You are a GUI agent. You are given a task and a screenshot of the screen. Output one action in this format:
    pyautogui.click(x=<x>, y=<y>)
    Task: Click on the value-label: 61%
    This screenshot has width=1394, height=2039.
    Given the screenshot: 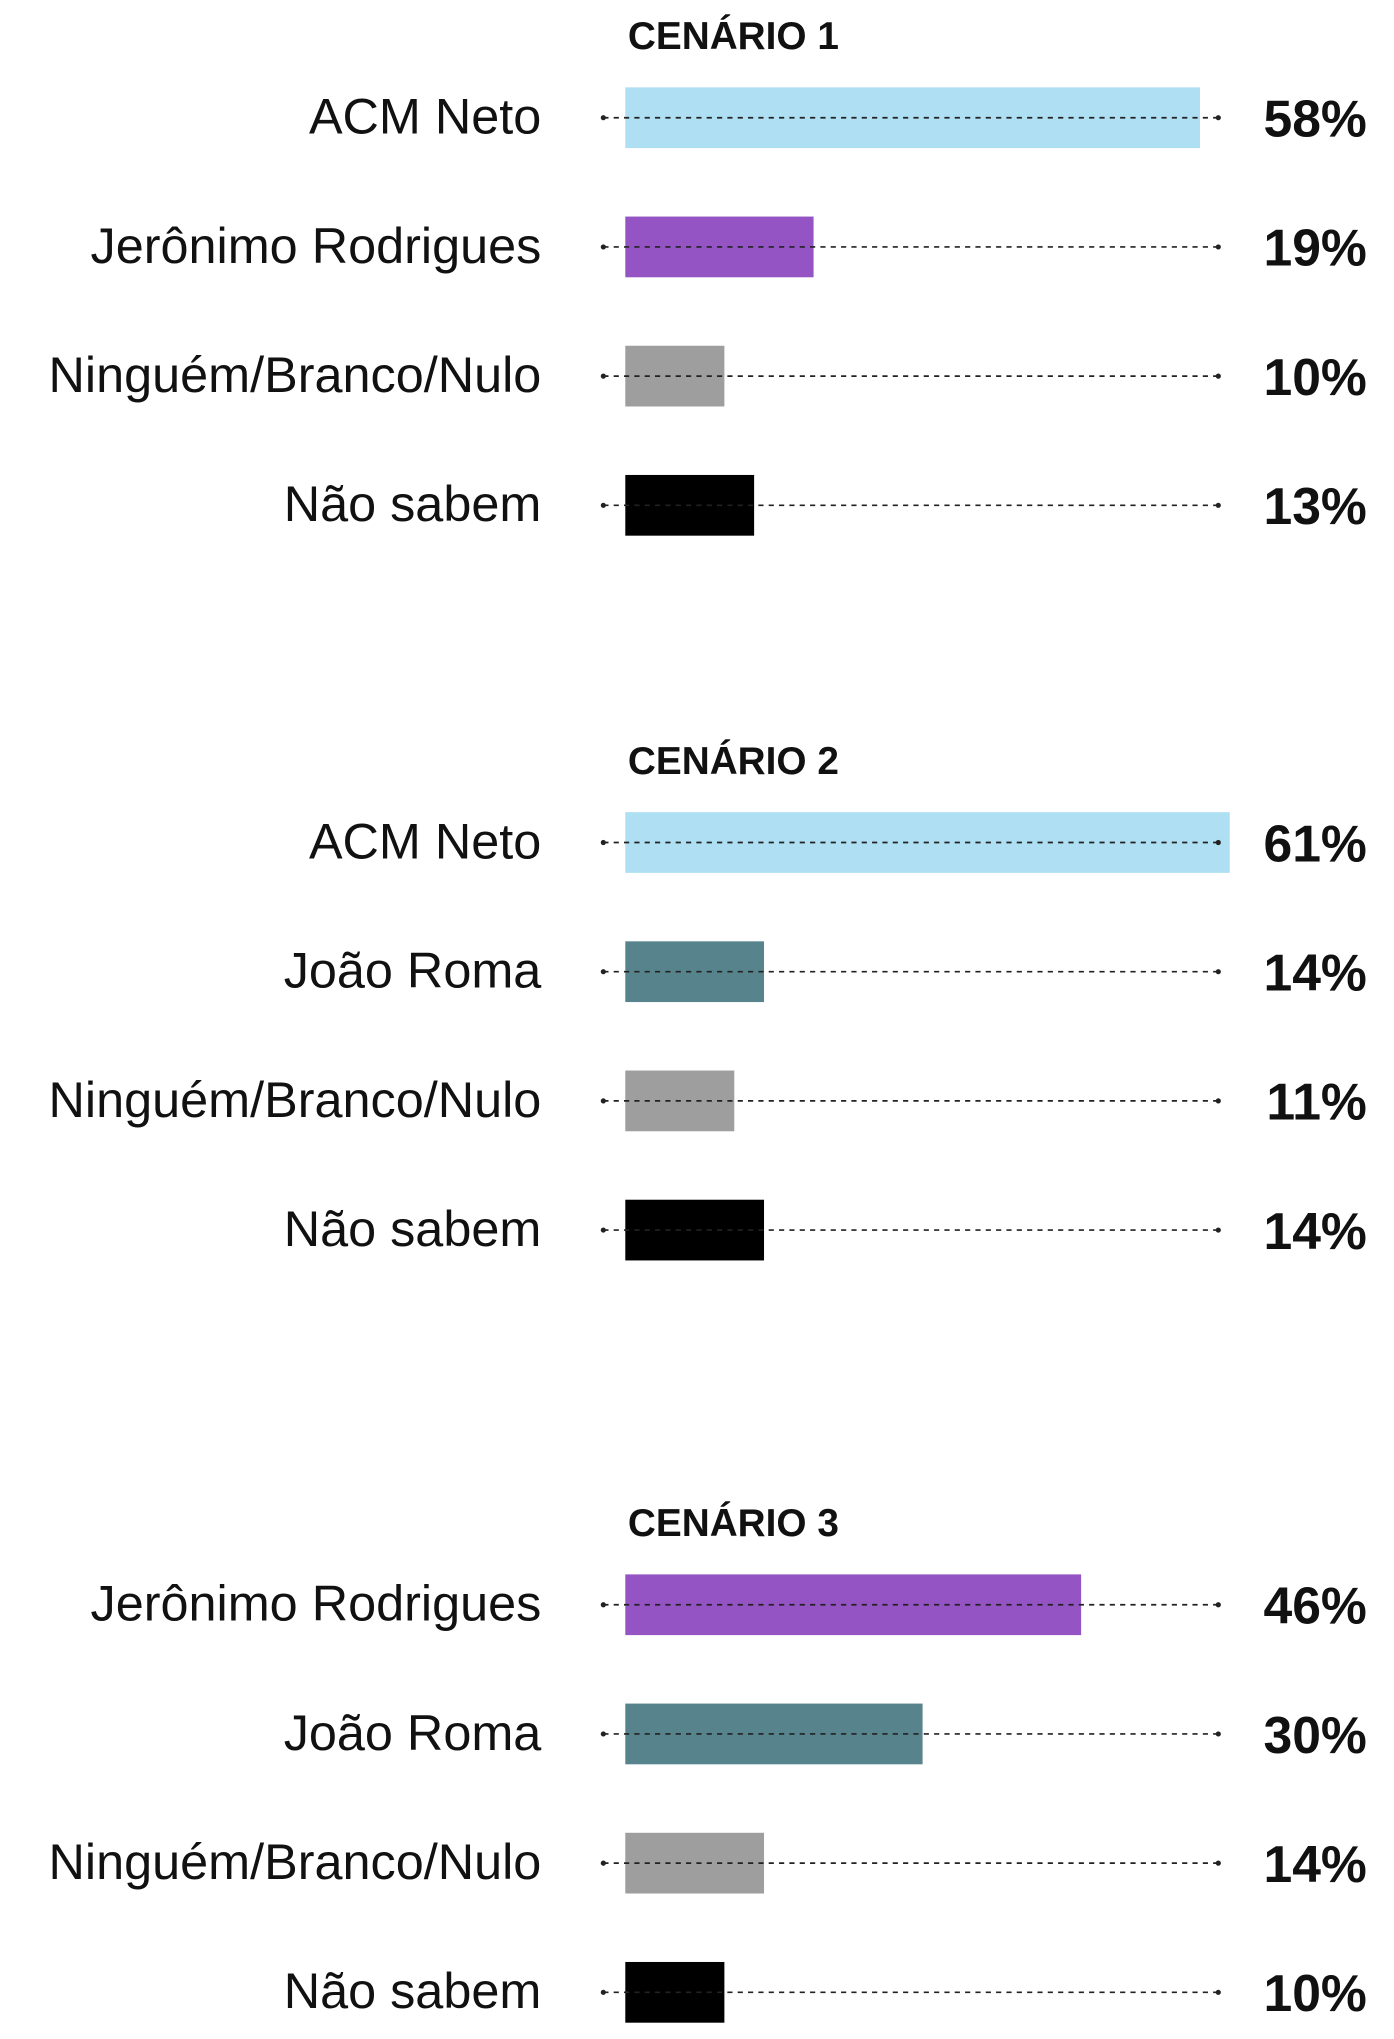 What is the action you would take?
    pyautogui.click(x=1314, y=843)
    